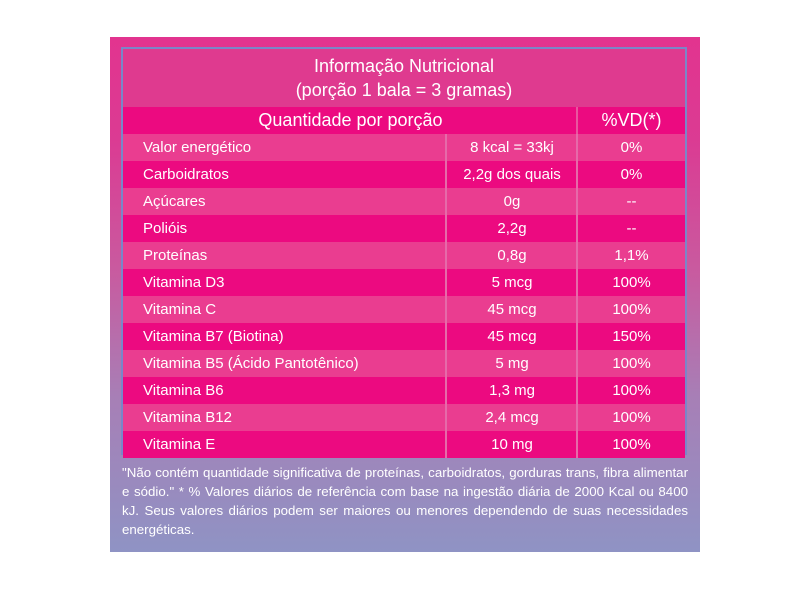  What do you see at coordinates (213, 336) in the screenshot?
I see `nutrient-name: Vitamina B7 (Biotina)` at bounding box center [213, 336].